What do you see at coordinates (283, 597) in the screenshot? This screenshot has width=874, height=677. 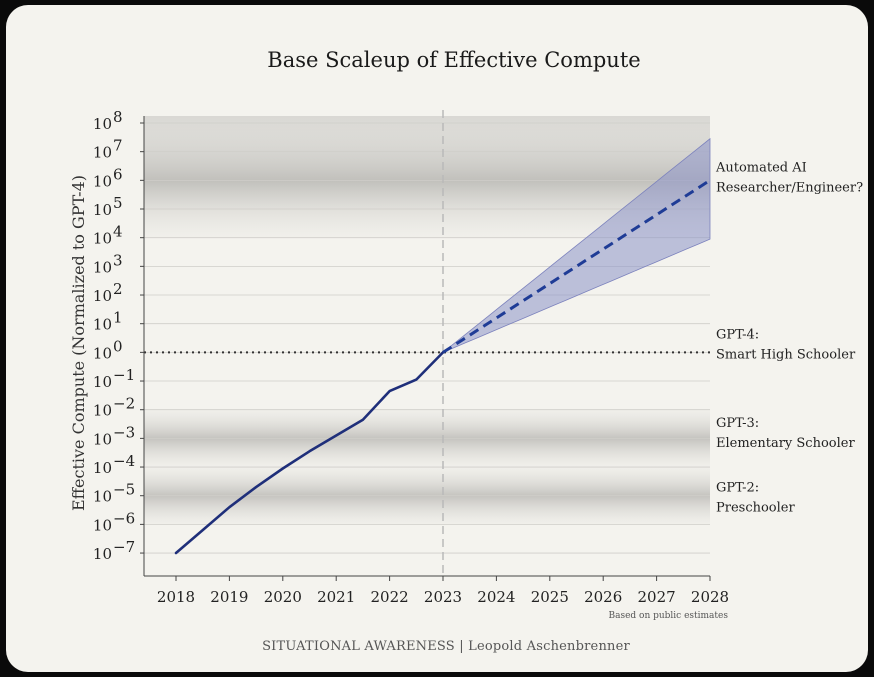 I see `x-tick-label: 2020` at bounding box center [283, 597].